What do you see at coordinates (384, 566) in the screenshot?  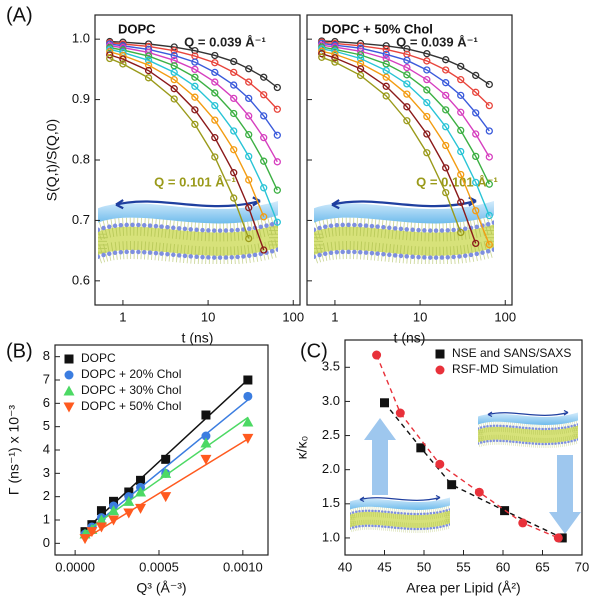 I see `x-tick-label: 45` at bounding box center [384, 566].